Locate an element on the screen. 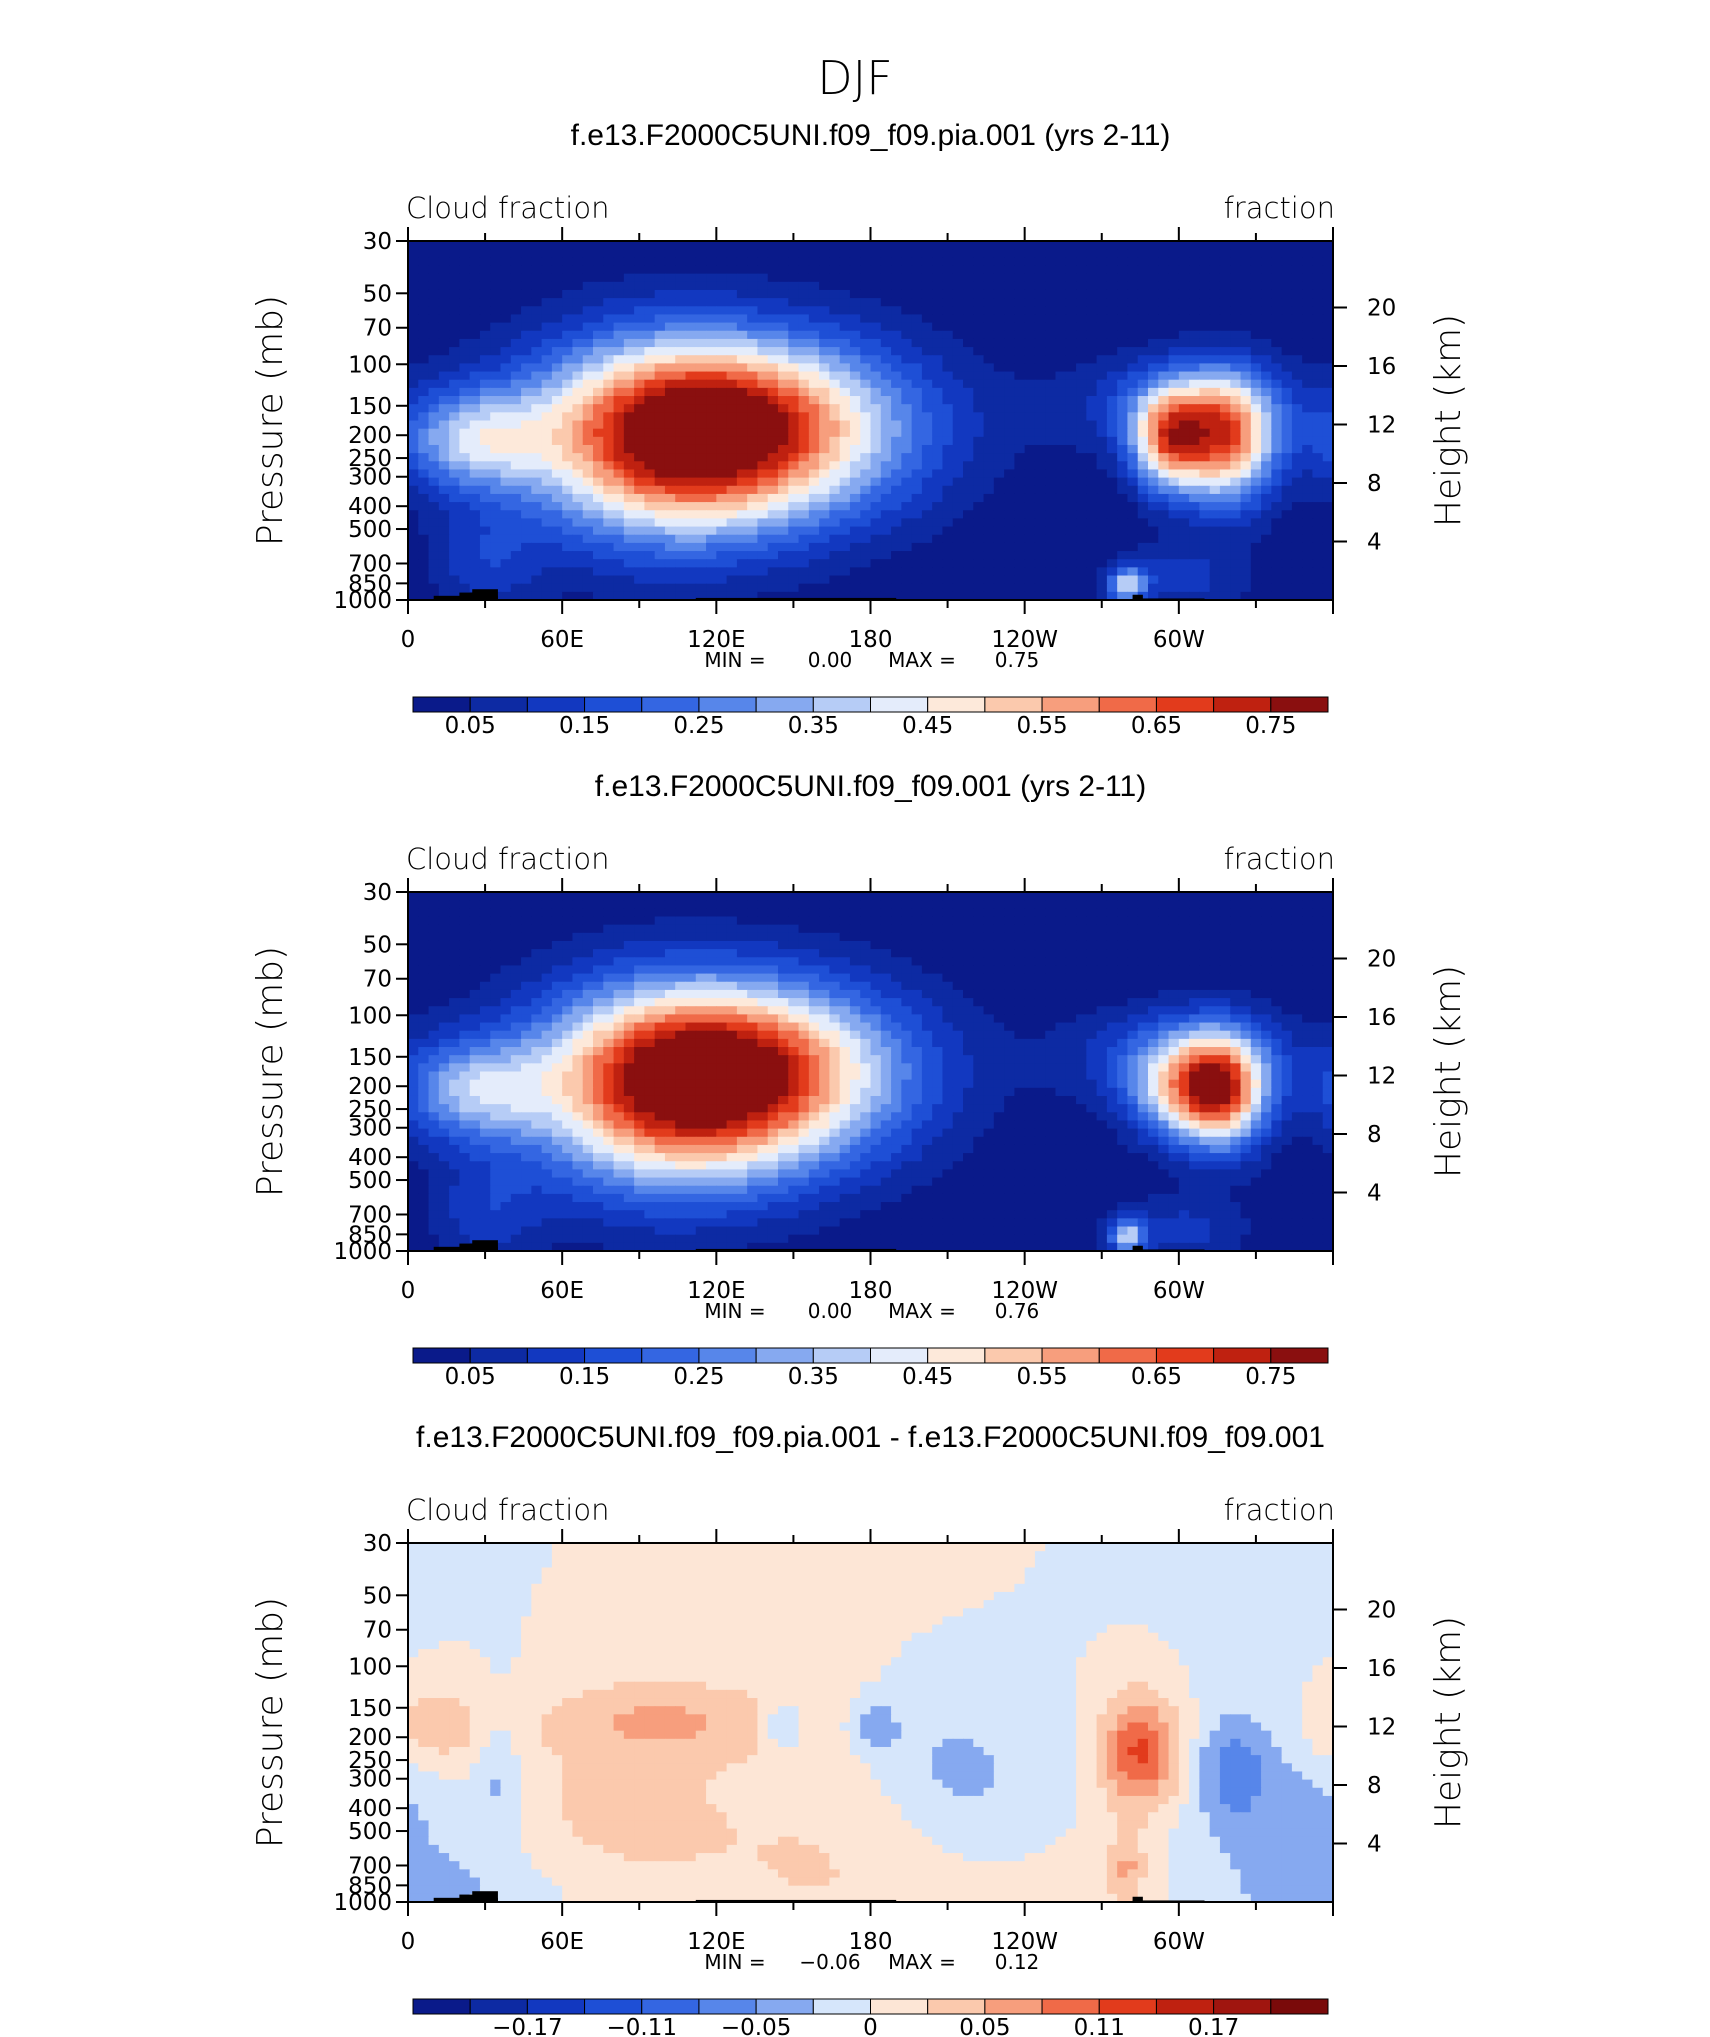  y-tick-label: 50 is located at coordinates (377, 294).